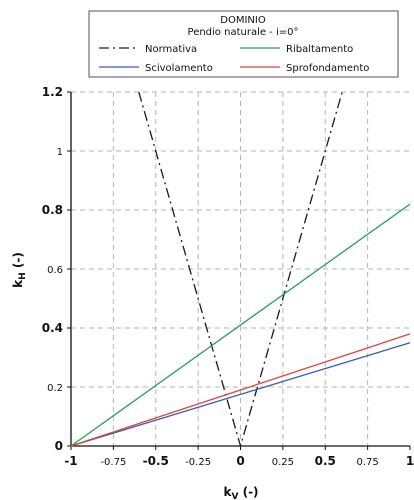  What do you see at coordinates (52, 92) in the screenshot?
I see `y-tick-label: 1.2` at bounding box center [52, 92].